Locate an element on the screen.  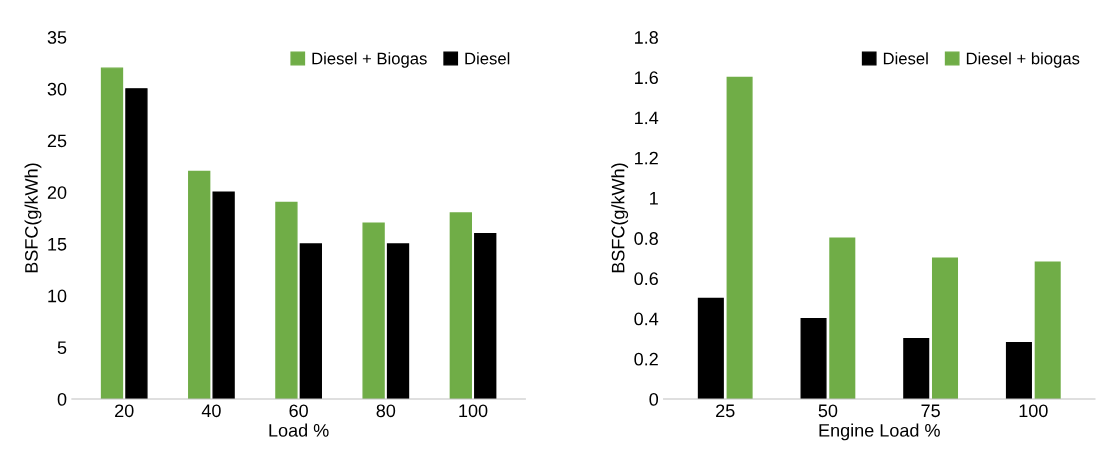
x-tick-label: 80 is located at coordinates (386, 411).